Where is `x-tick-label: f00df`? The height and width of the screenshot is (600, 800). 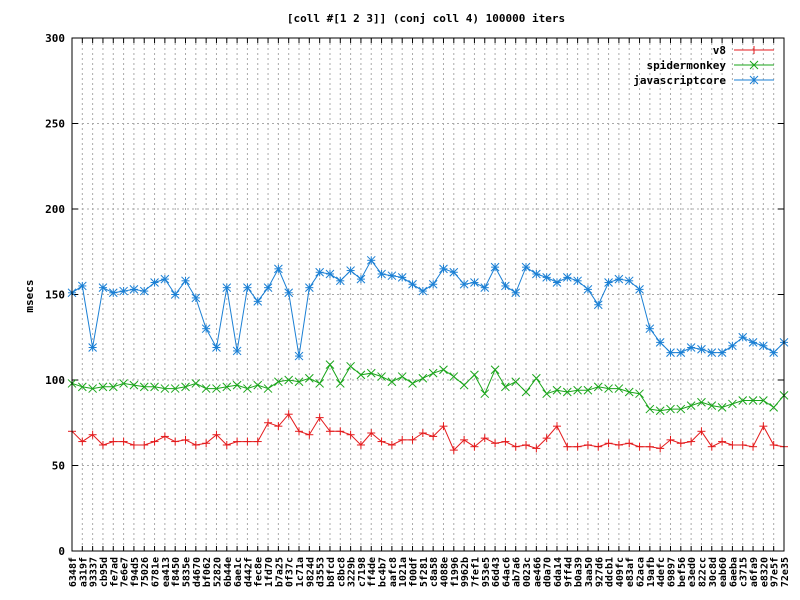
x-tick-label: f00df is located at coordinates (414, 572).